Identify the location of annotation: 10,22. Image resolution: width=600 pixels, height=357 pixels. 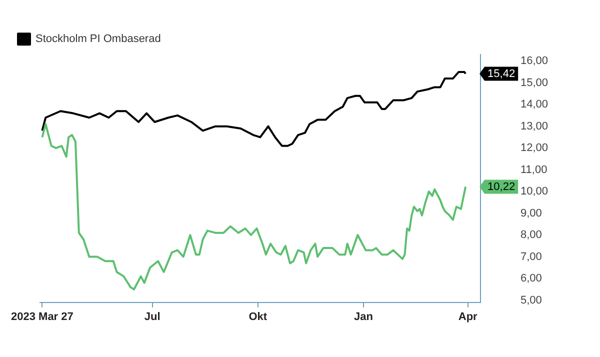
(502, 186).